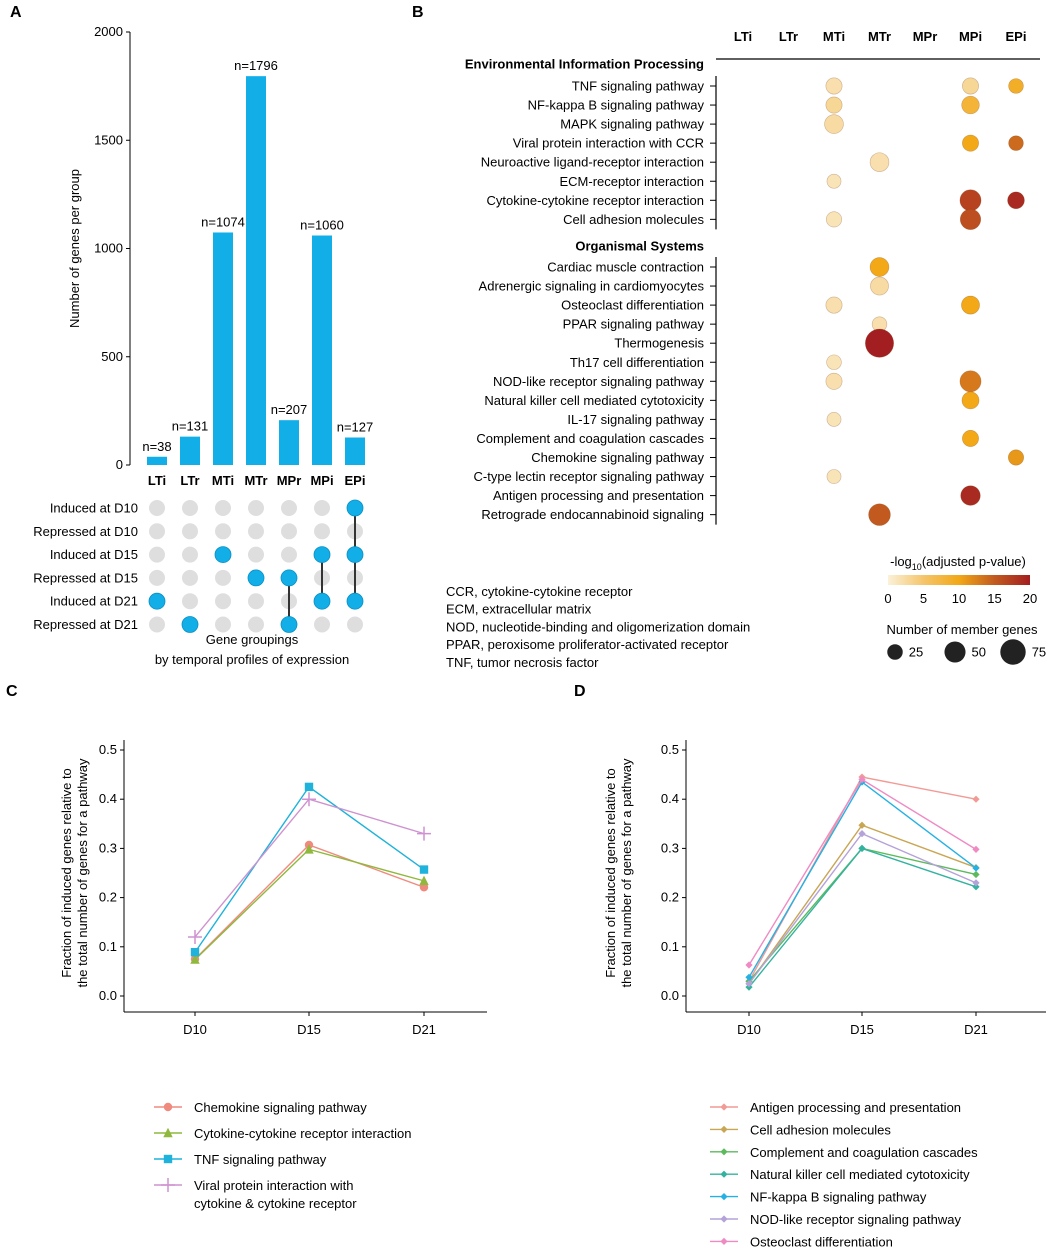  I want to click on matrix-row-label: Repressed at D21, so click(85, 624).